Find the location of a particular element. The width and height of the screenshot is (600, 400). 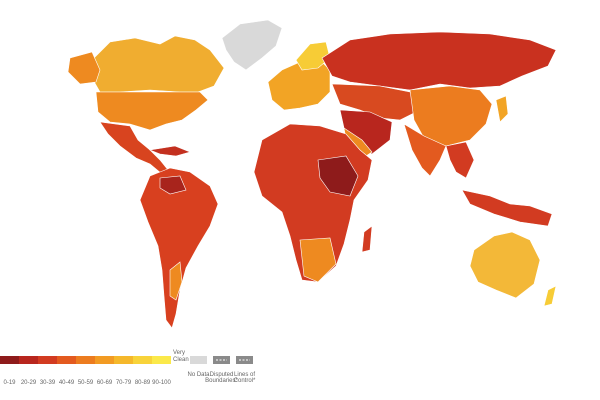

australia is located at coordinates (505, 265).